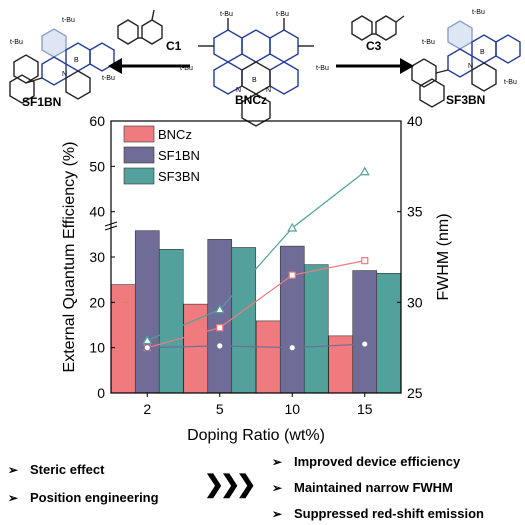 The height and width of the screenshot is (525, 525). I want to click on tbu-label-center-3: t-Bu, so click(186, 68).